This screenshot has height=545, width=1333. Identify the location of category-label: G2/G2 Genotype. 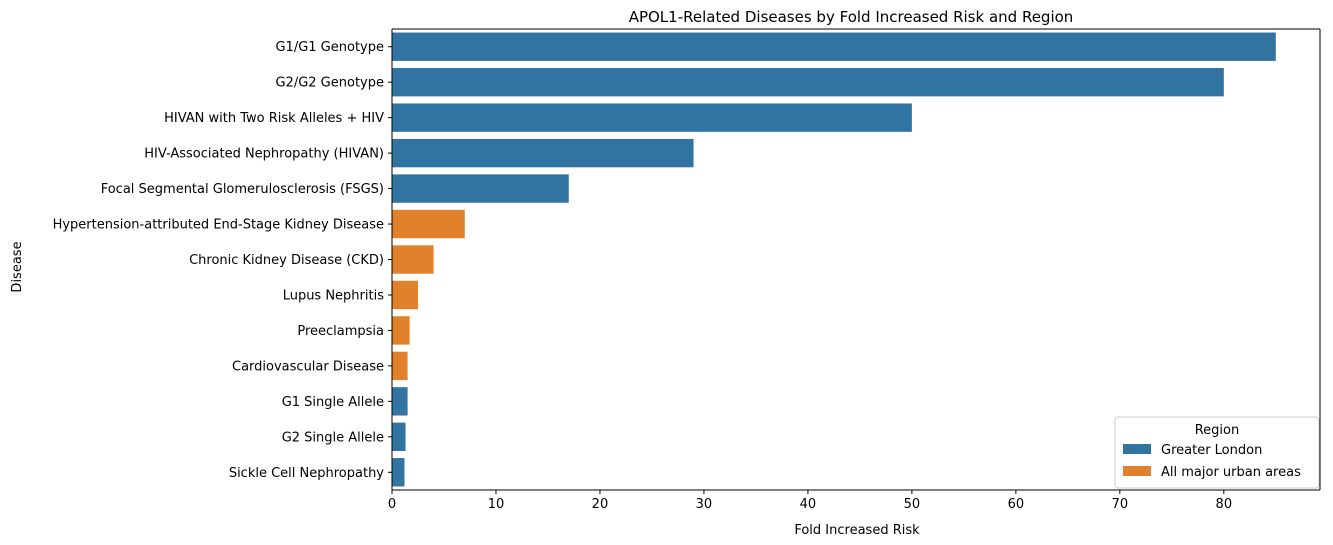
(329, 83).